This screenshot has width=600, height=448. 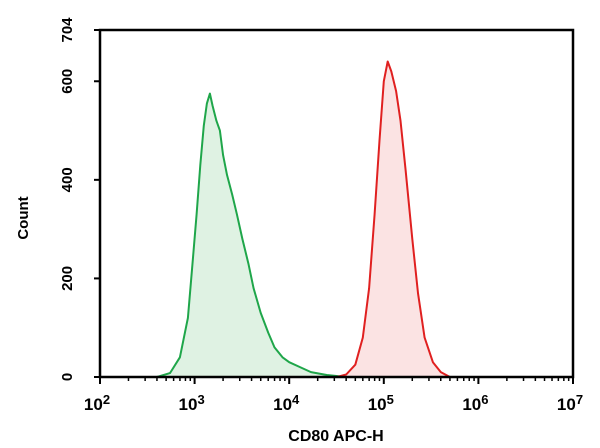 I want to click on y-tick-label: 600, so click(x=67, y=81).